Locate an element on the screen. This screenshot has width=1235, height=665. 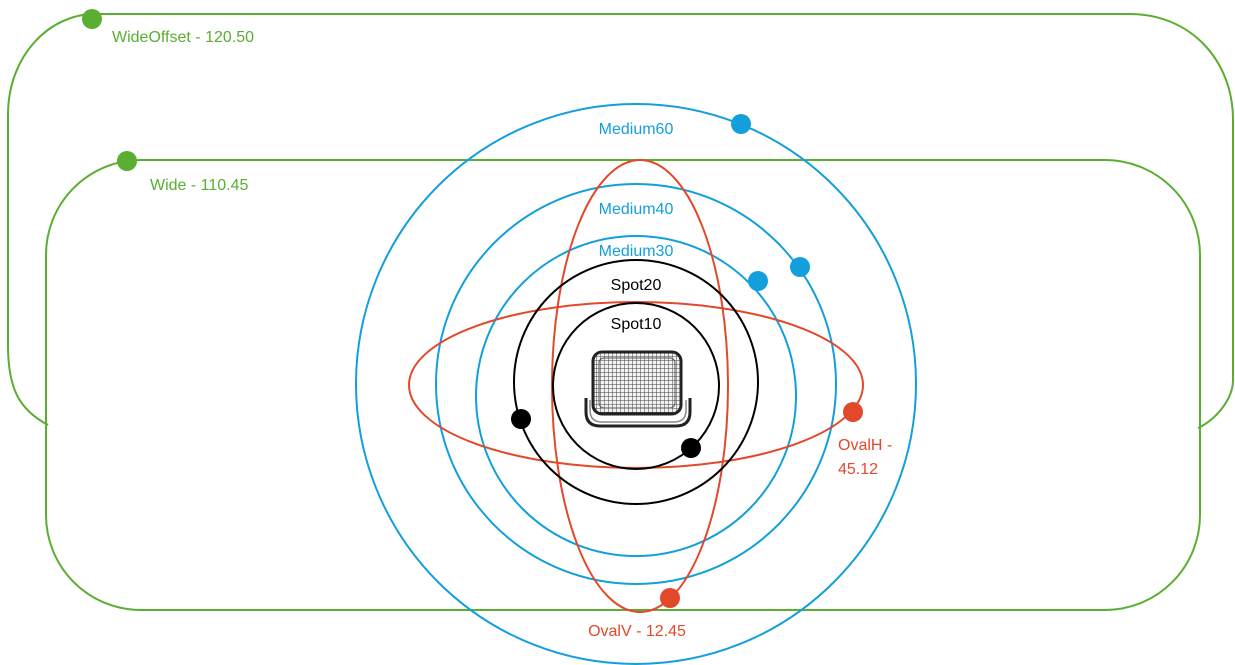
wide-offset-label: WideOffset - 120.50 is located at coordinates (183, 37).